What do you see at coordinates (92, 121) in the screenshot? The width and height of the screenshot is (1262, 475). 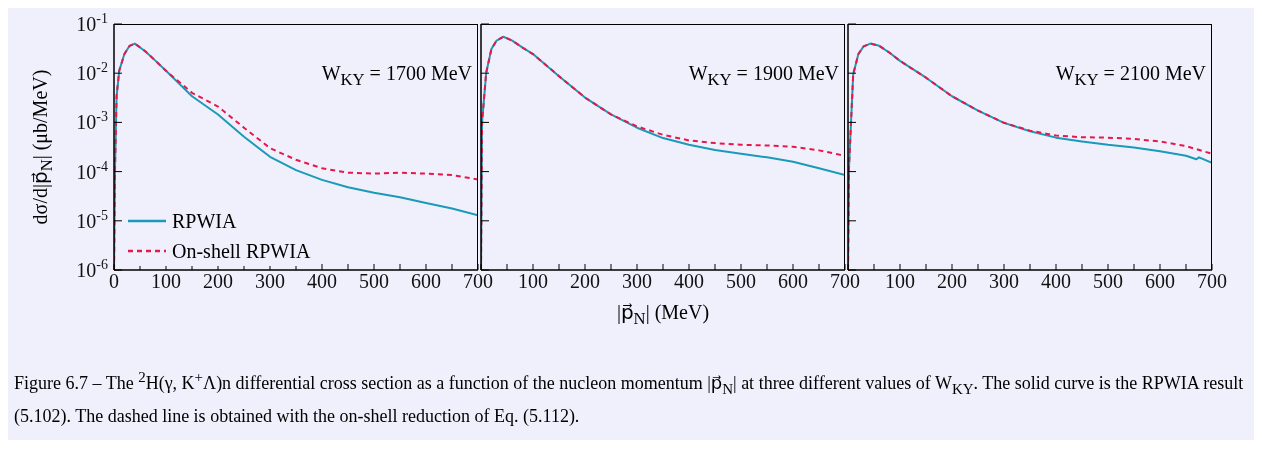 I see `y-tick-label: 10$^{-3}$` at bounding box center [92, 121].